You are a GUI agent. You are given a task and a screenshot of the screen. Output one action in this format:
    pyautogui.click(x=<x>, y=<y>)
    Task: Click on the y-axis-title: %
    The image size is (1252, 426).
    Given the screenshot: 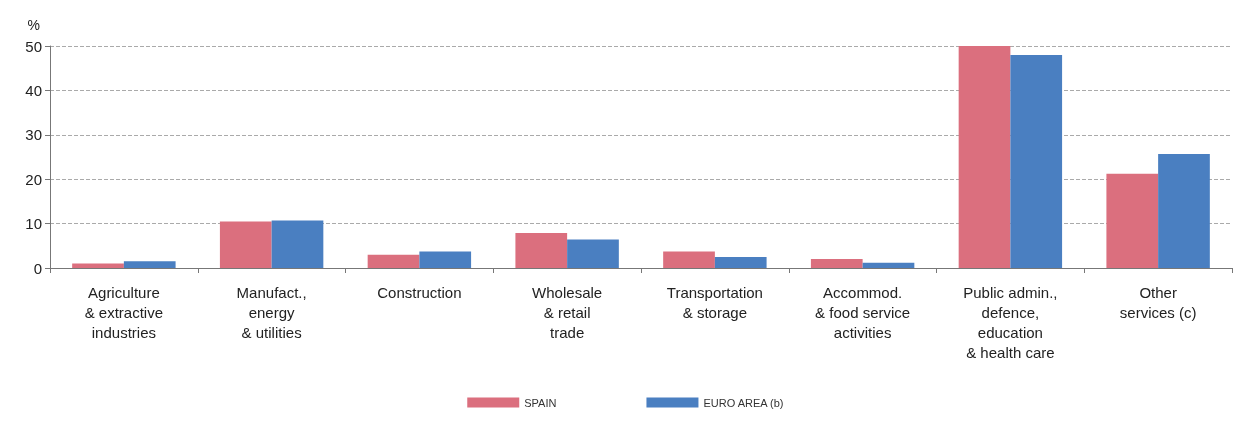 What is the action you would take?
    pyautogui.click(x=33, y=25)
    